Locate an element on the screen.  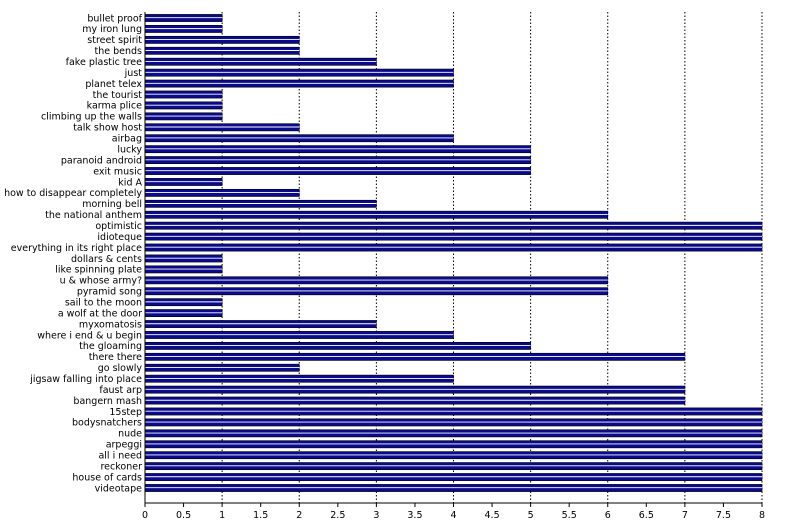
category-label: all i need is located at coordinates (120, 456).